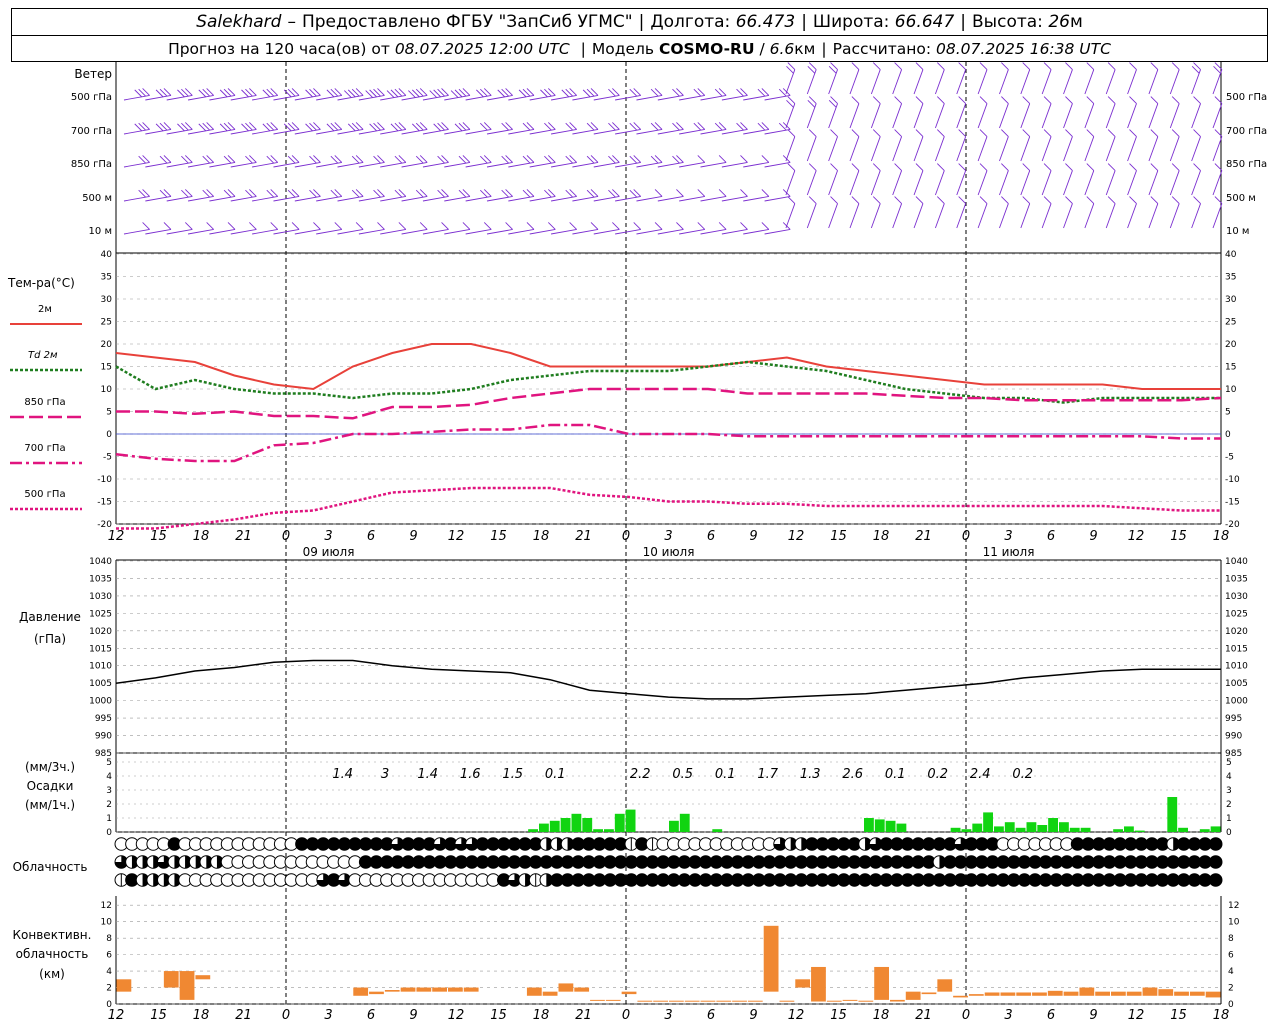 This screenshot has height=1024, width=1280. What do you see at coordinates (1236, 597) in the screenshot?
I see `pressure-tick-right: 1030` at bounding box center [1236, 597].